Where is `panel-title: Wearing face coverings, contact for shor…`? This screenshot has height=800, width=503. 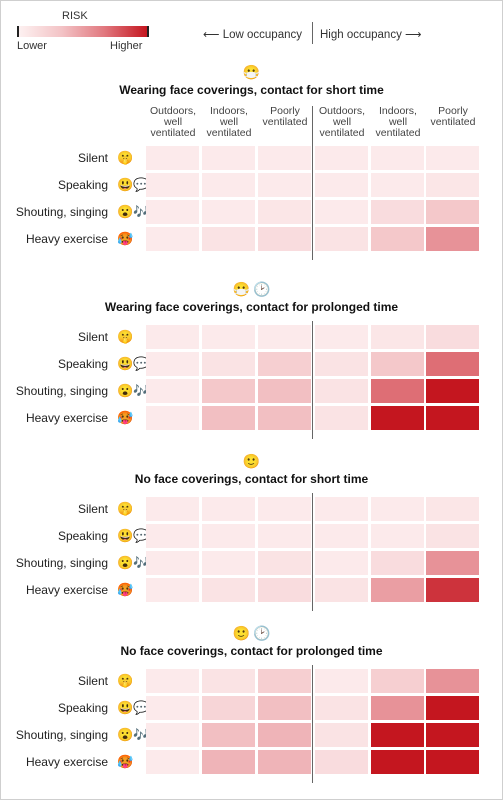
panel-title: Wearing face coverings, contact for shor… is located at coordinates (251, 90).